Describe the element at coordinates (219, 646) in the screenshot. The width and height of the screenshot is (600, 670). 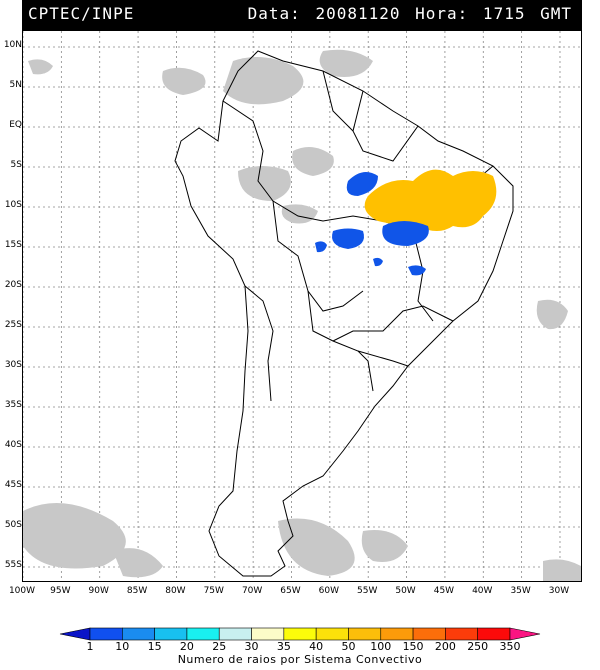
I see `colorbar-tick-label: 25` at that location.